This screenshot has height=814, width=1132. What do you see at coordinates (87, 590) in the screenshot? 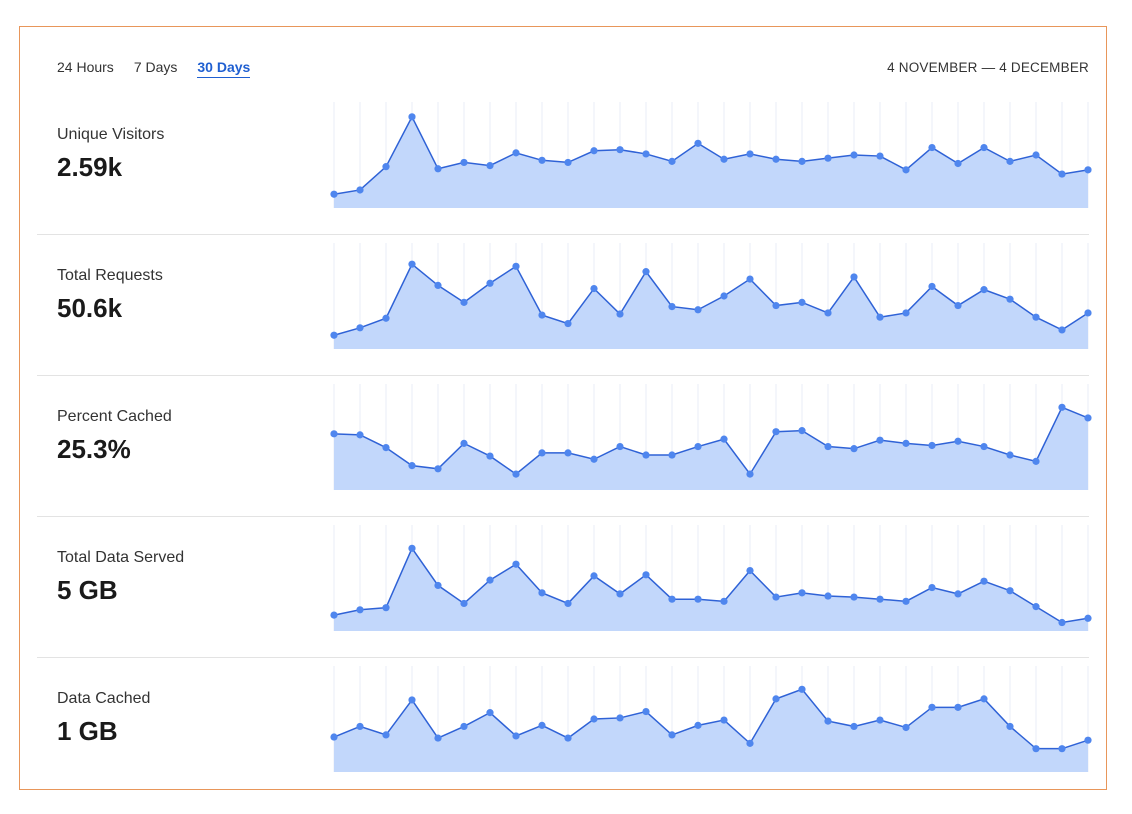
I see `metric-value: 5 GB` at bounding box center [87, 590].